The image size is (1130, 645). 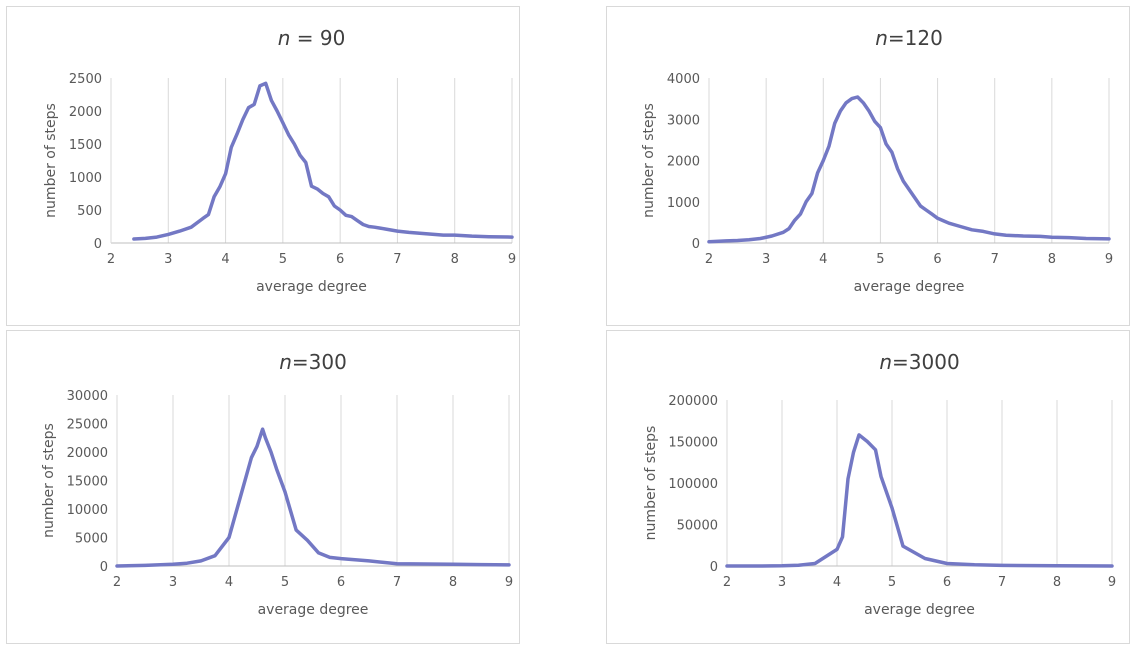 I want to click on y-tick-label: 10000, so click(x=87, y=510).